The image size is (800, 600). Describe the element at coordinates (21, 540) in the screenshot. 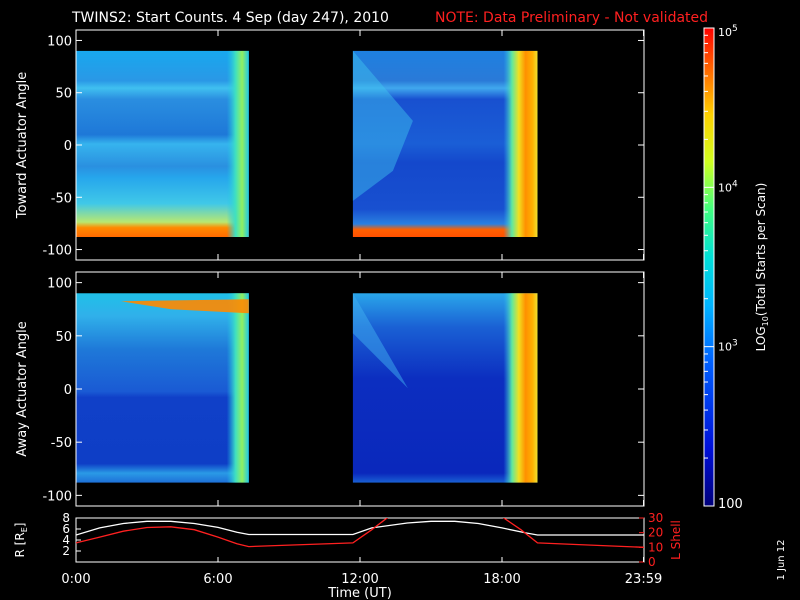

I see `r-axis-label: R [RE]` at that location.